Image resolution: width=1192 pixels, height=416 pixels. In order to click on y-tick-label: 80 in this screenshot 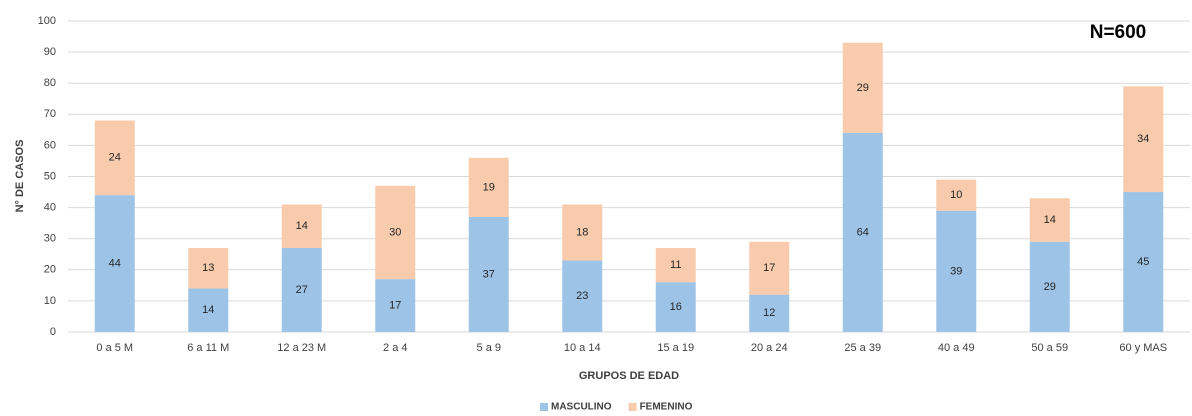, I will do `click(50, 83)`.